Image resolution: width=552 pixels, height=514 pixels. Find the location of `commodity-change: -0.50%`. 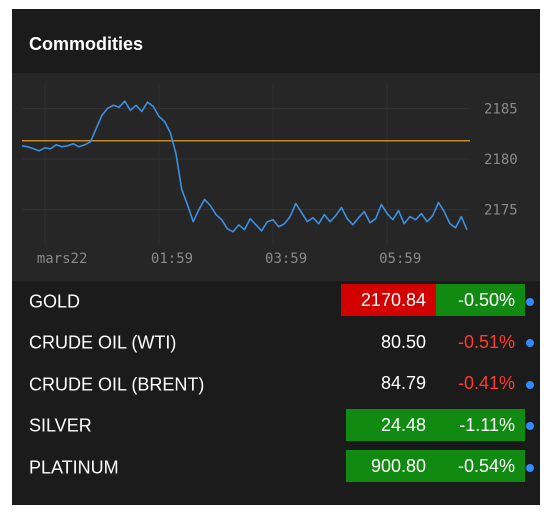

commodity-change: -0.50% is located at coordinates (480, 300).